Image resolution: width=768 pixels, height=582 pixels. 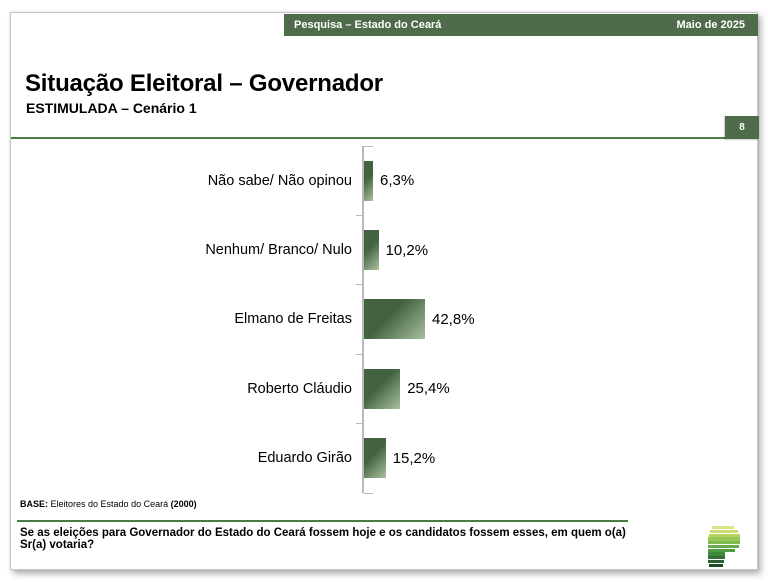 I want to click on chart-row: Não sabe/ Não opinou 6,3%, so click(x=385, y=180).